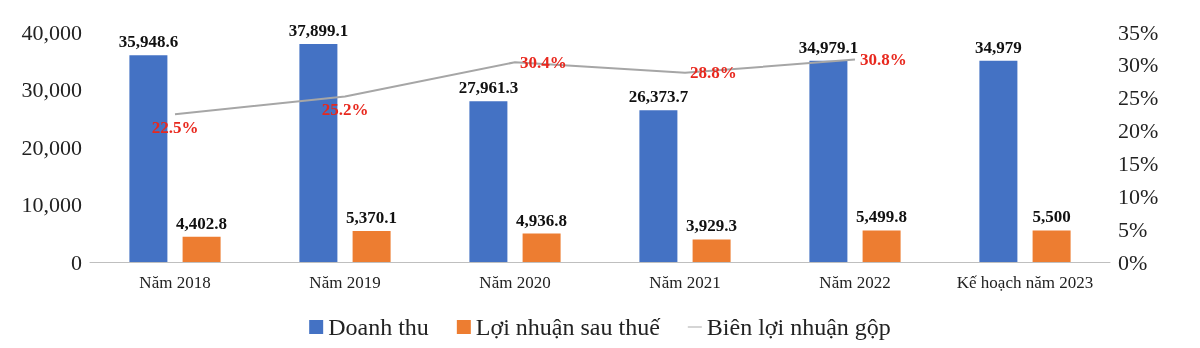  What do you see at coordinates (51, 147) in the screenshot?
I see `y-tick-label: 20,000` at bounding box center [51, 147].